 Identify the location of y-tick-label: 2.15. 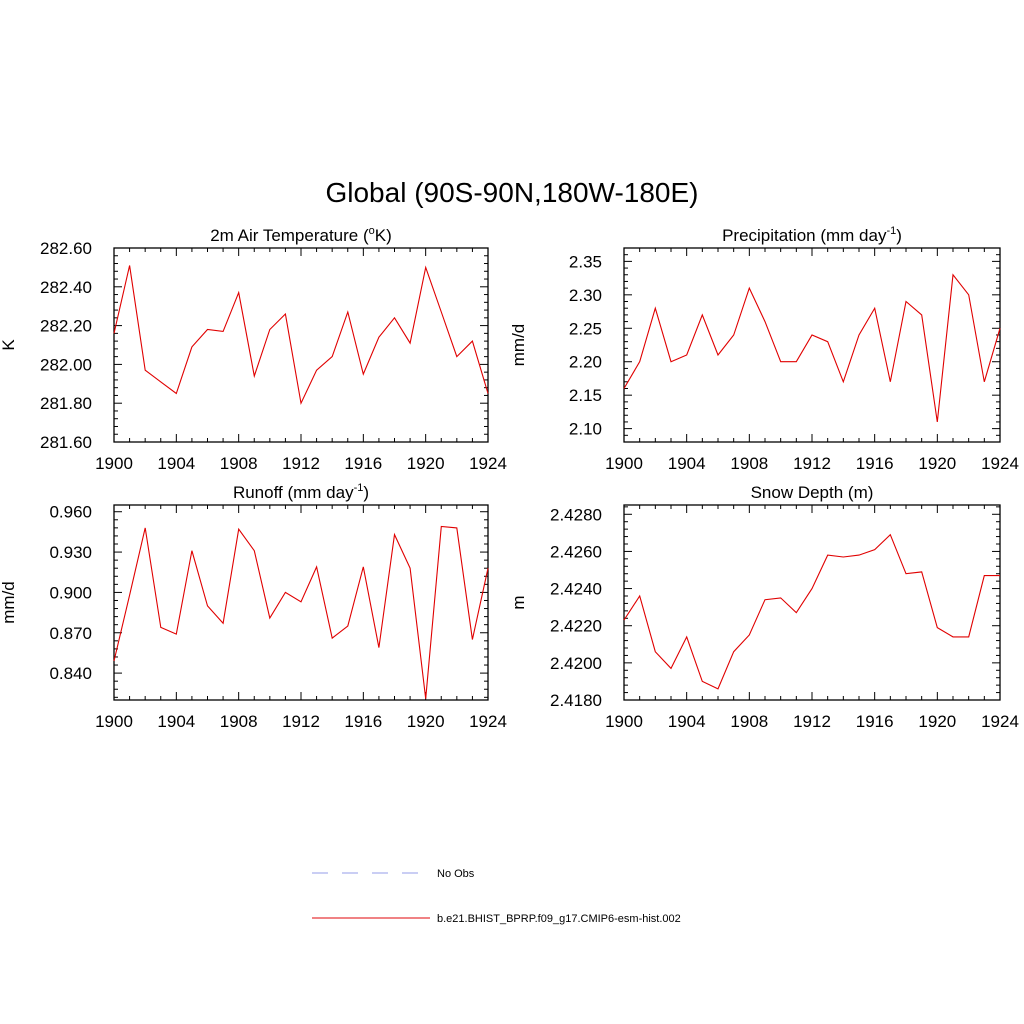
(585, 395).